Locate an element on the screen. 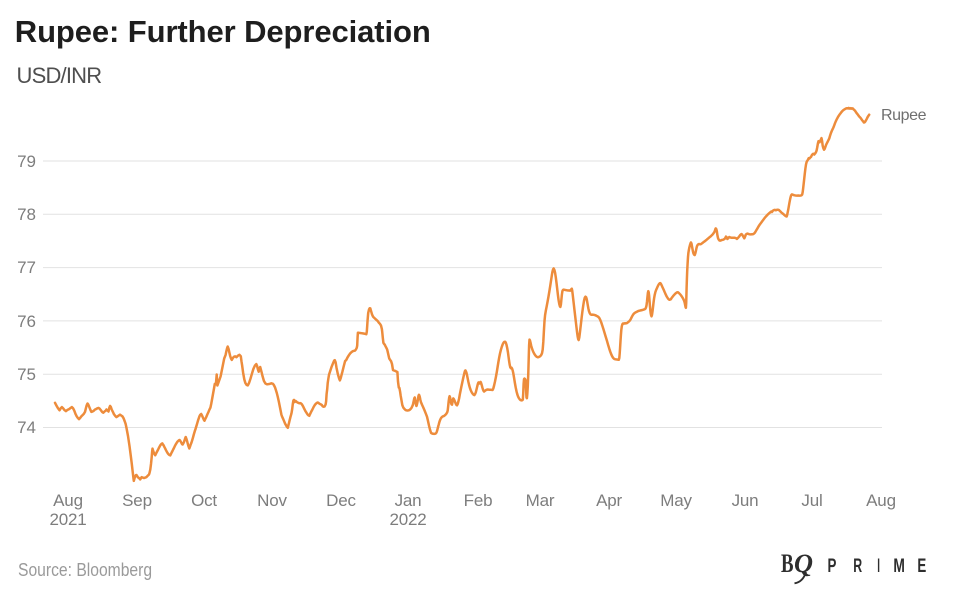  svg-text: I is located at coordinates (878, 566).